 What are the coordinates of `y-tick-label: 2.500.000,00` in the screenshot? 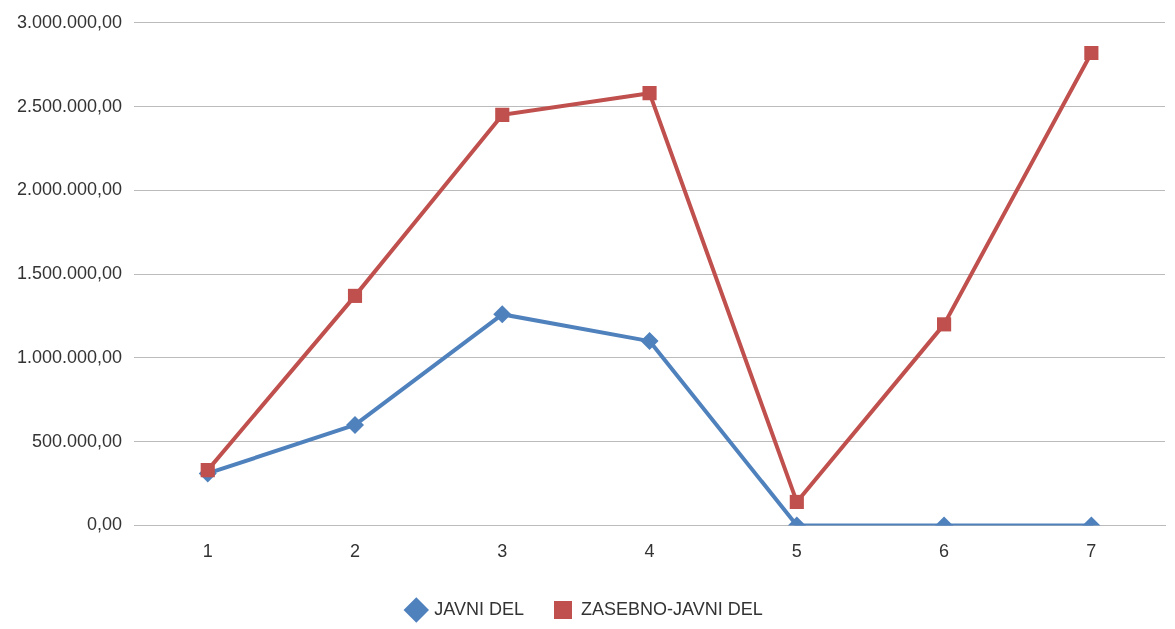 It's located at (69, 105).